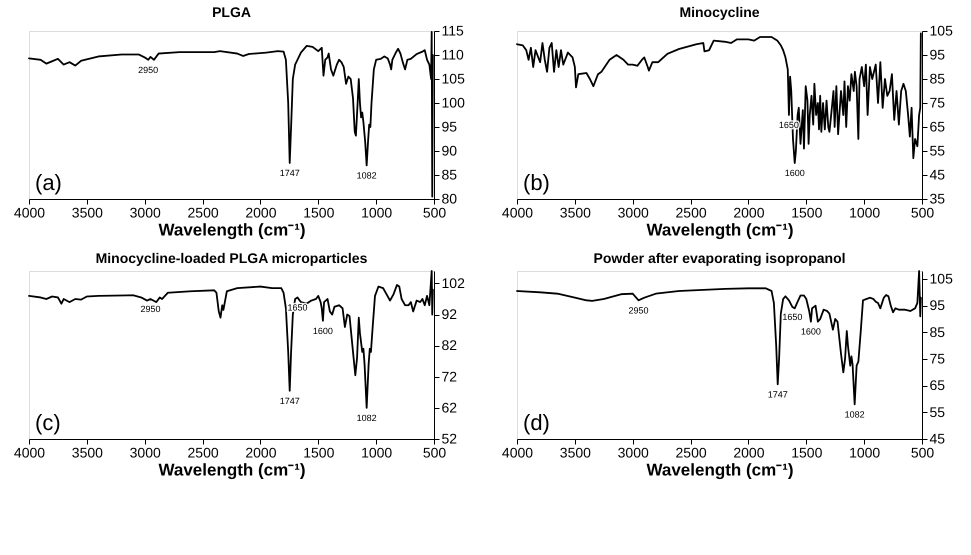  What do you see at coordinates (450, 345) in the screenshot?
I see `y-tick-label: 82` at bounding box center [450, 345].